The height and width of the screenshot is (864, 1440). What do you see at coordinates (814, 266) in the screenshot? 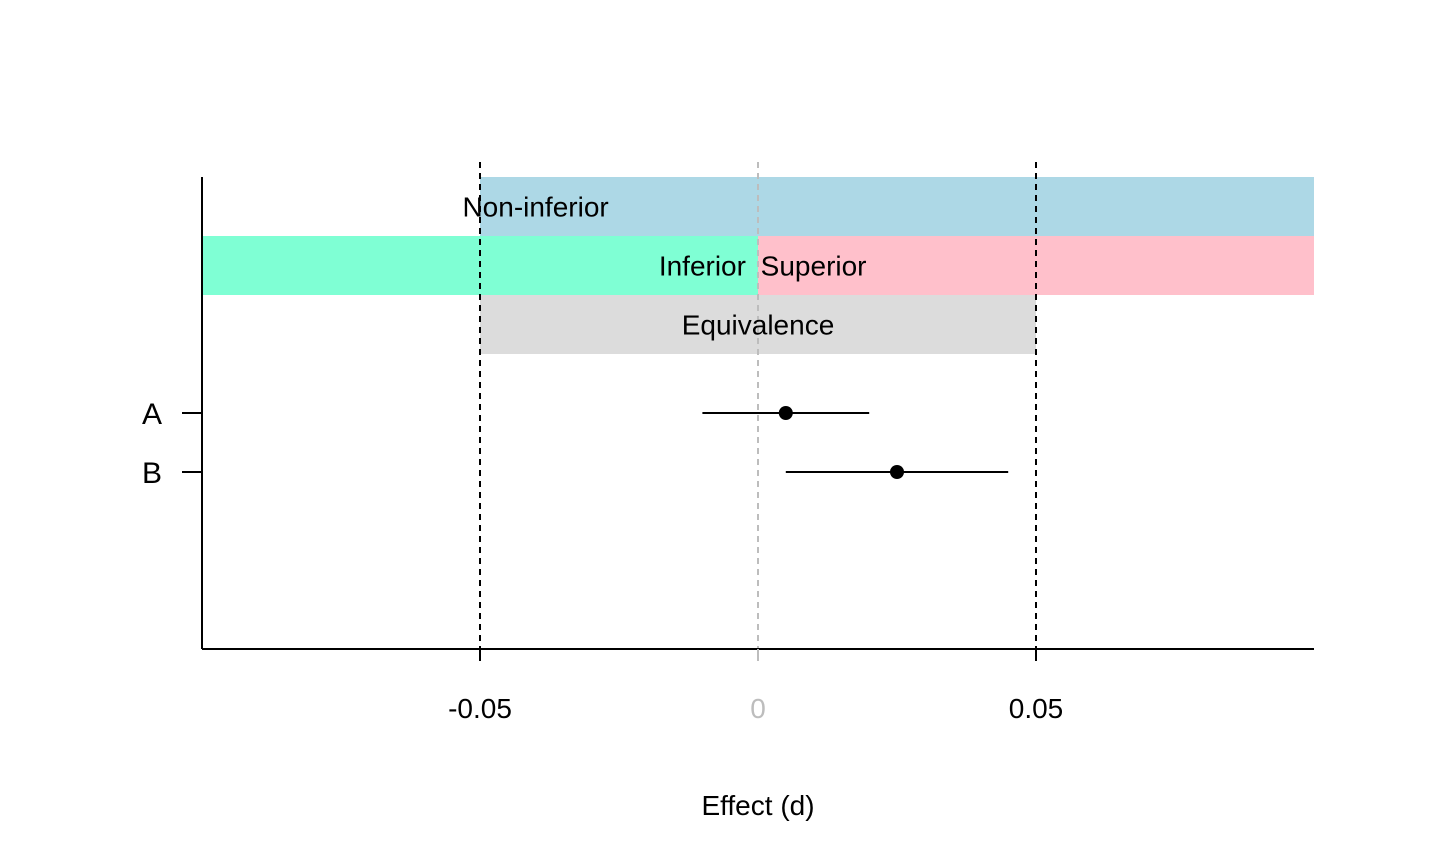
I see `region-label-superior: Superior` at bounding box center [814, 266].